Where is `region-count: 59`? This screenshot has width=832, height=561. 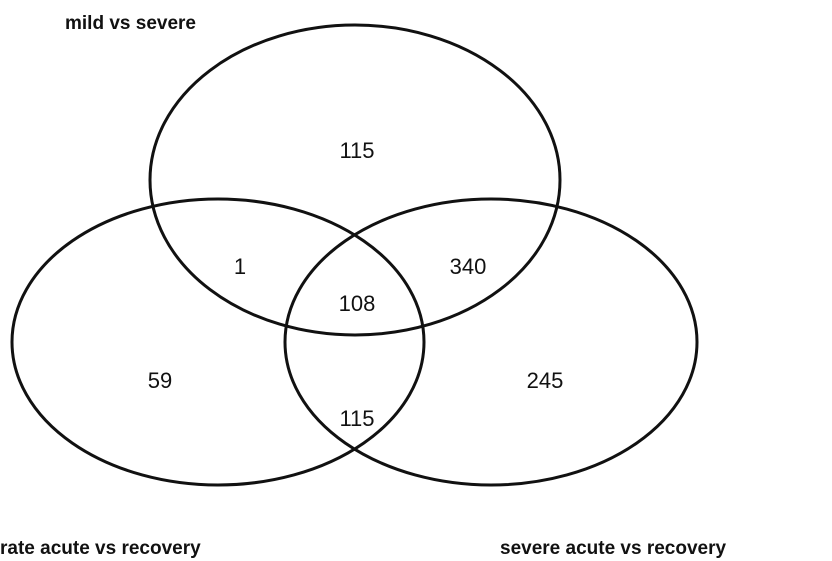
region-count: 59 is located at coordinates (160, 380).